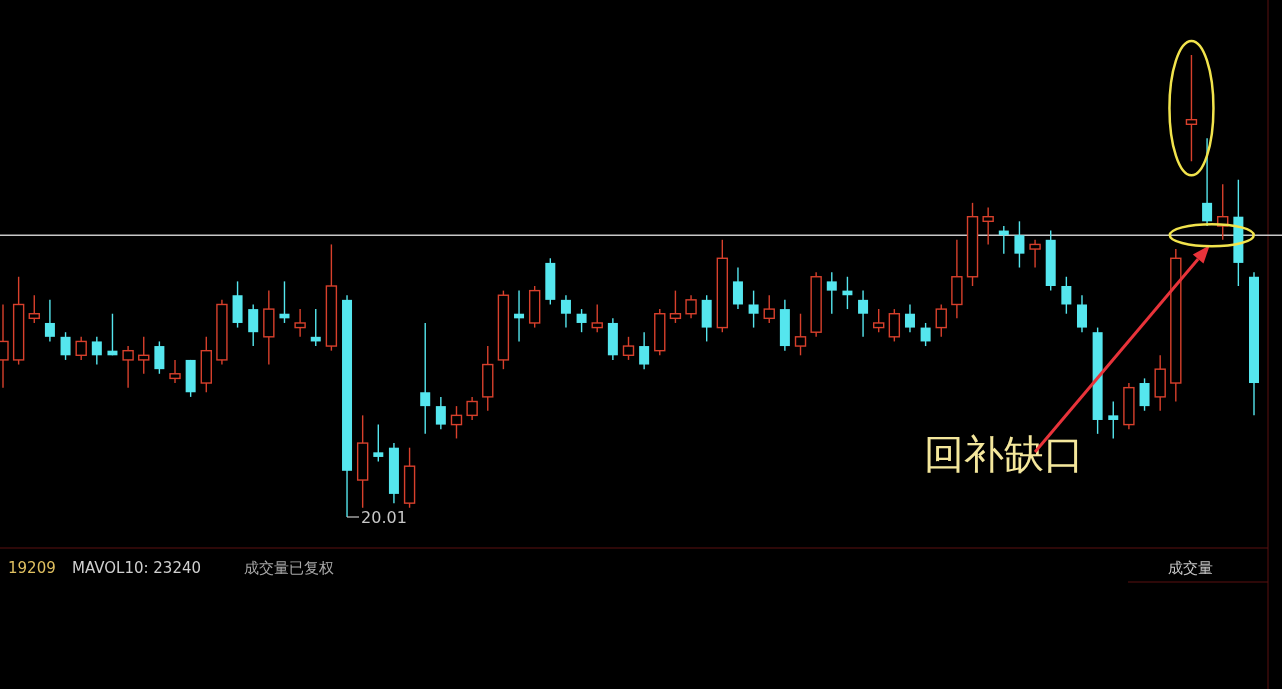 The height and width of the screenshot is (689, 1282). What do you see at coordinates (384, 517) in the screenshot?
I see `annotation: 20.01` at bounding box center [384, 517].